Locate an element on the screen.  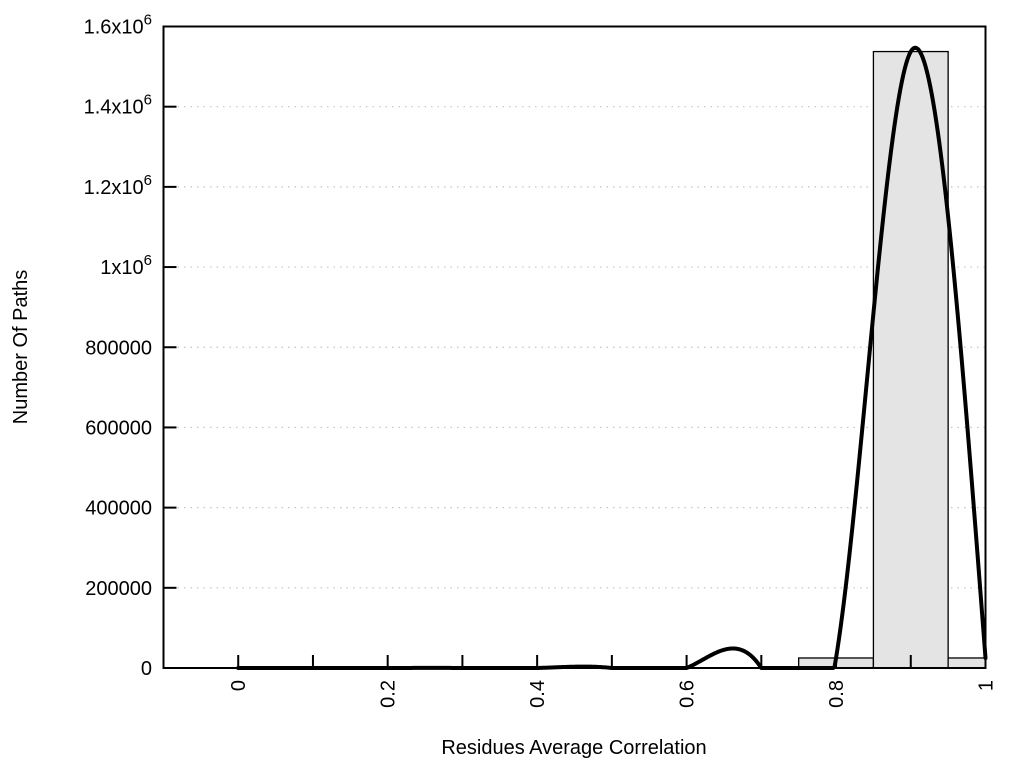
y-tick-label: 1.6x10⁶ is located at coordinates (118, 25).